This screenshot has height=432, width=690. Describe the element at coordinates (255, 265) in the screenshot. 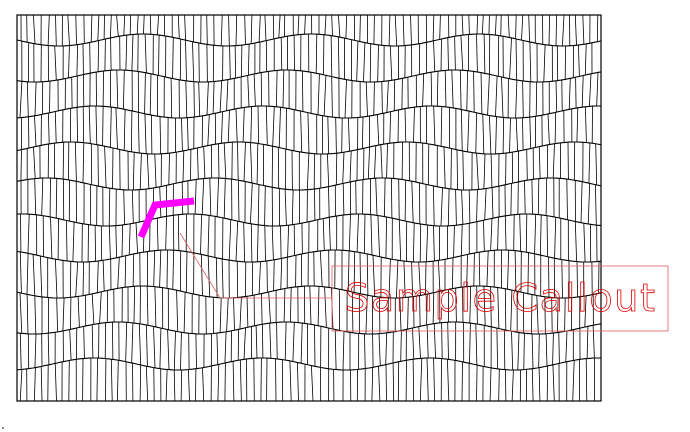

I see `leader-line` at that location.